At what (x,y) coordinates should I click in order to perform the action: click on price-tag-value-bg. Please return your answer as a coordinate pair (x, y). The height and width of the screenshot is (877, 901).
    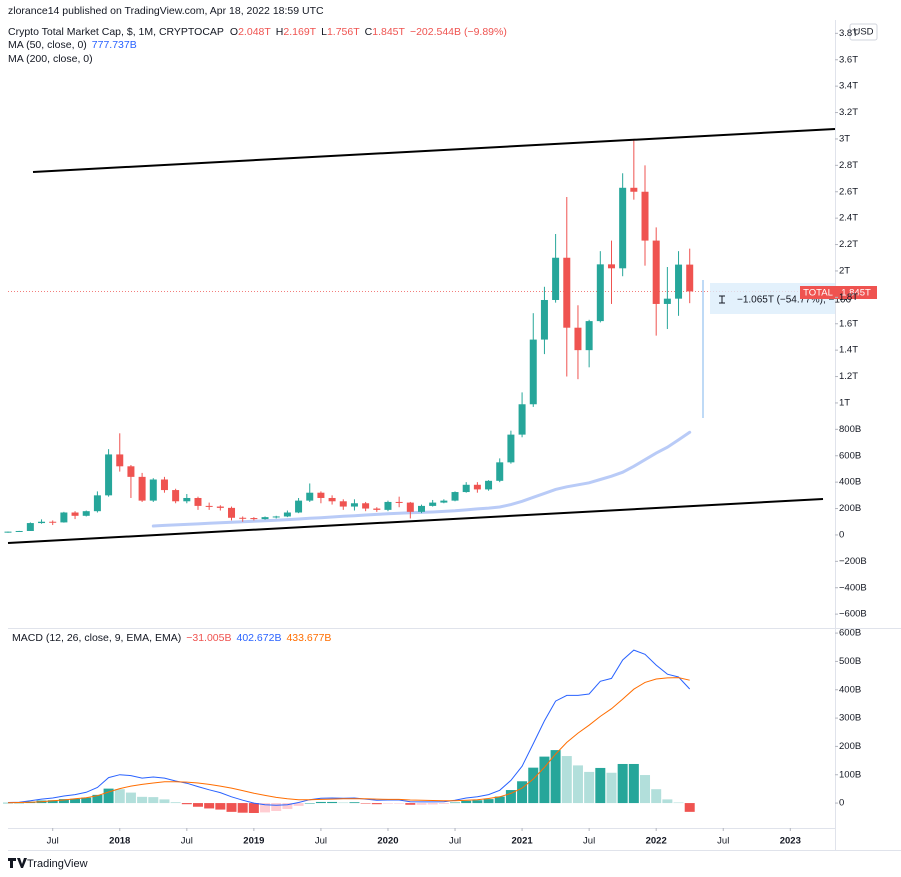
    Looking at the image, I should click on (856, 292).